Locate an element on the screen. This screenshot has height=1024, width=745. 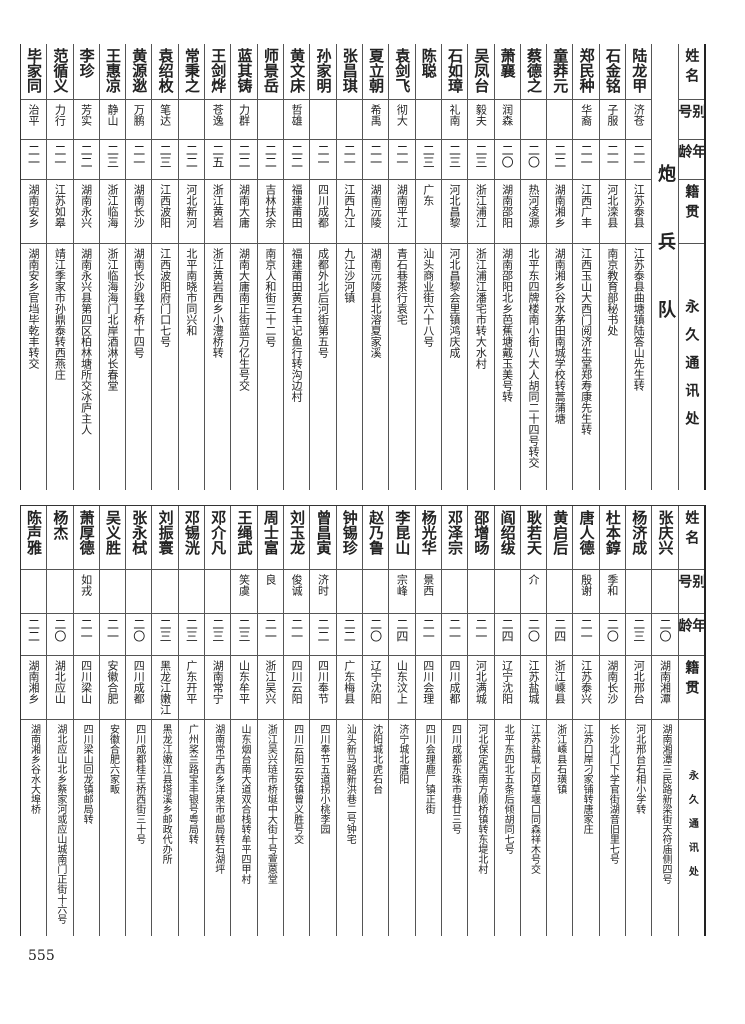
person-name: 吴凤台 is located at coordinates (481, 72).